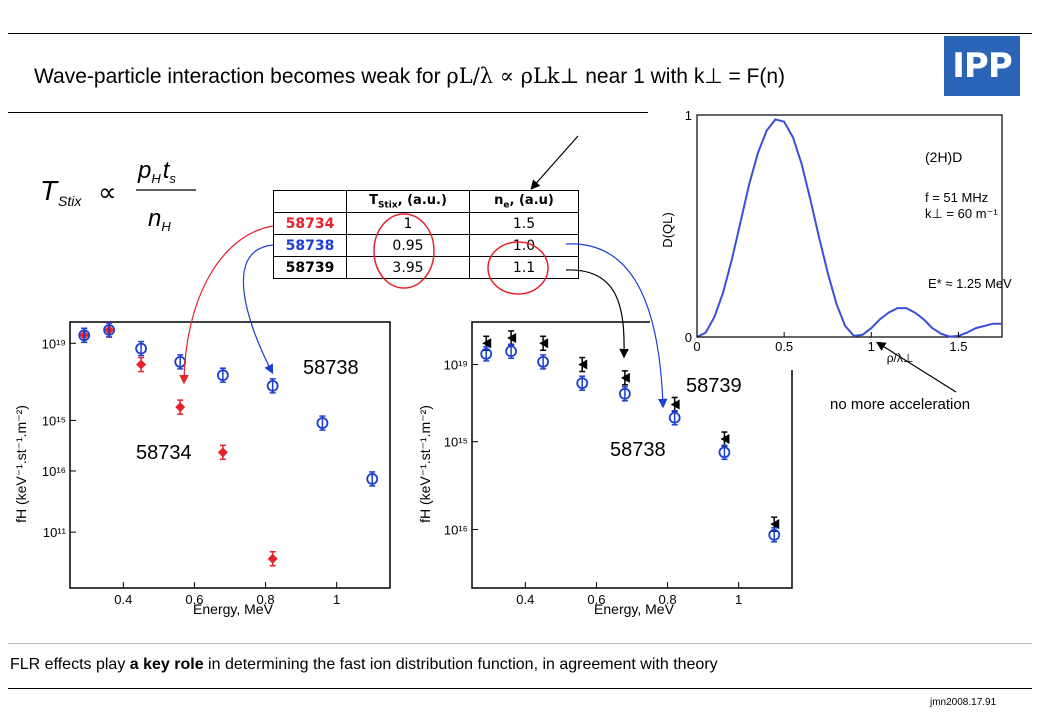 The width and height of the screenshot is (1040, 720). Describe the element at coordinates (233, 609) in the screenshot. I see `left-xlabel: Energy, MeV` at that location.